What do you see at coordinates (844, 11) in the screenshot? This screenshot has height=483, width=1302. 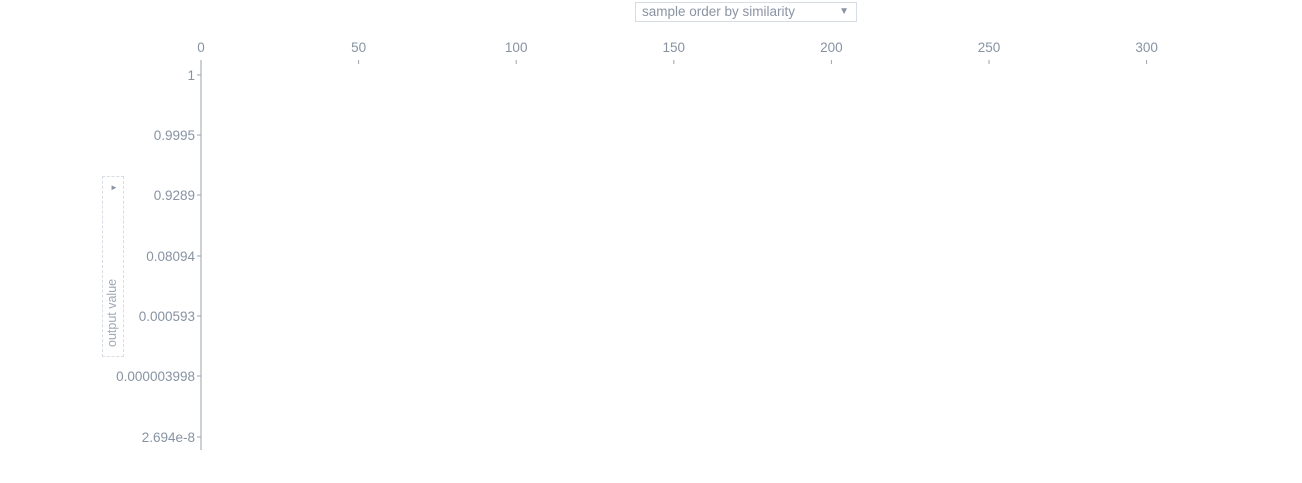 I see `chevron-down-icon: ▼` at bounding box center [844, 11].